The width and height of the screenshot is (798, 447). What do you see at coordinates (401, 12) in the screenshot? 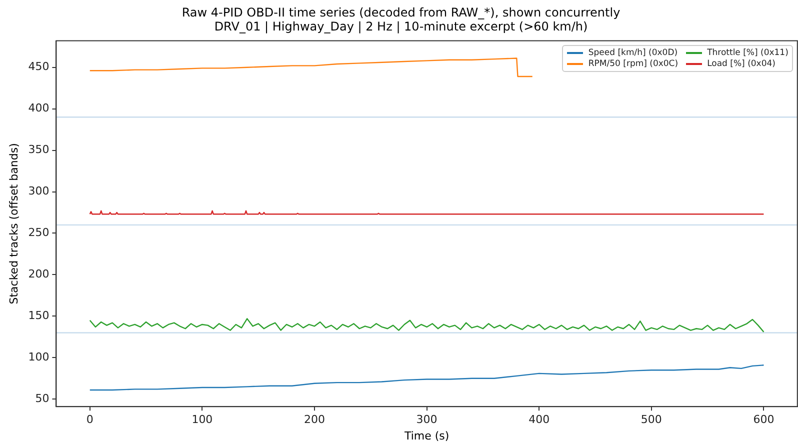
I see `chart-title: Raw 4-PID OBD-II time series (decoded from RAW_*), shown concurrently` at bounding box center [401, 12].